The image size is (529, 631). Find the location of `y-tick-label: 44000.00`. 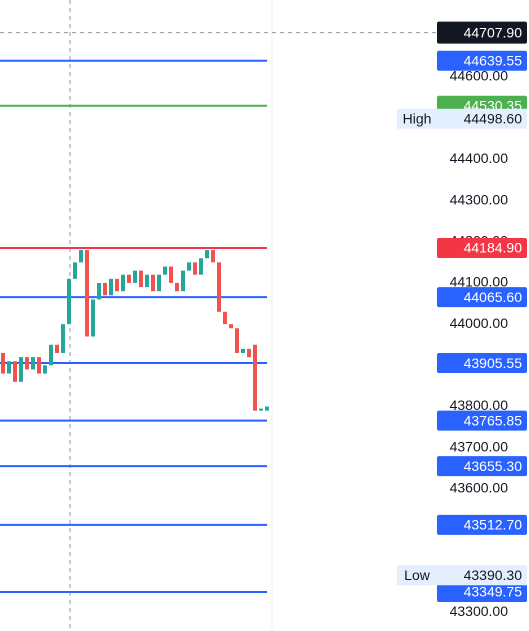

y-tick-label: 44000.00 is located at coordinates (479, 323).